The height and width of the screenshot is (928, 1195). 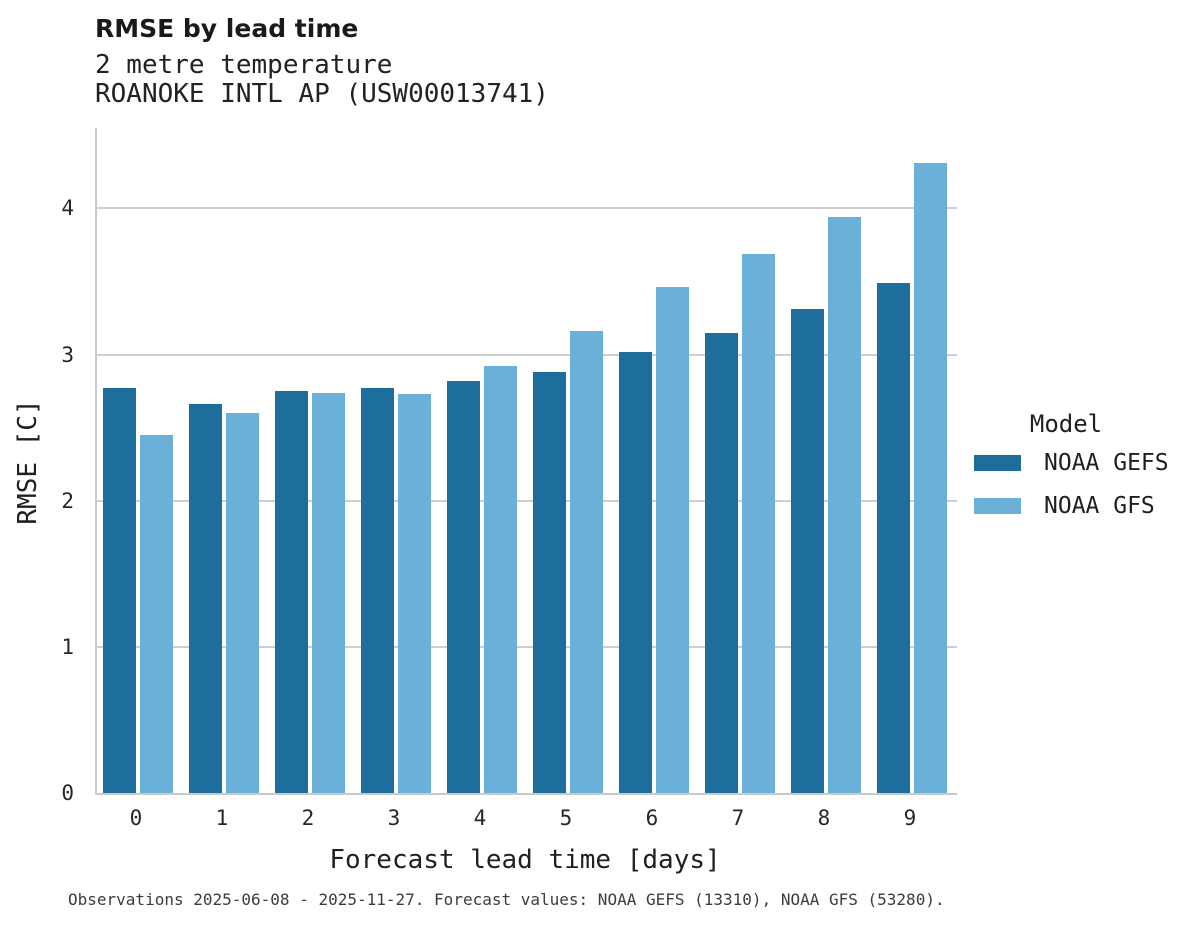 I want to click on x-tick-label-8: 8, so click(x=824, y=818).